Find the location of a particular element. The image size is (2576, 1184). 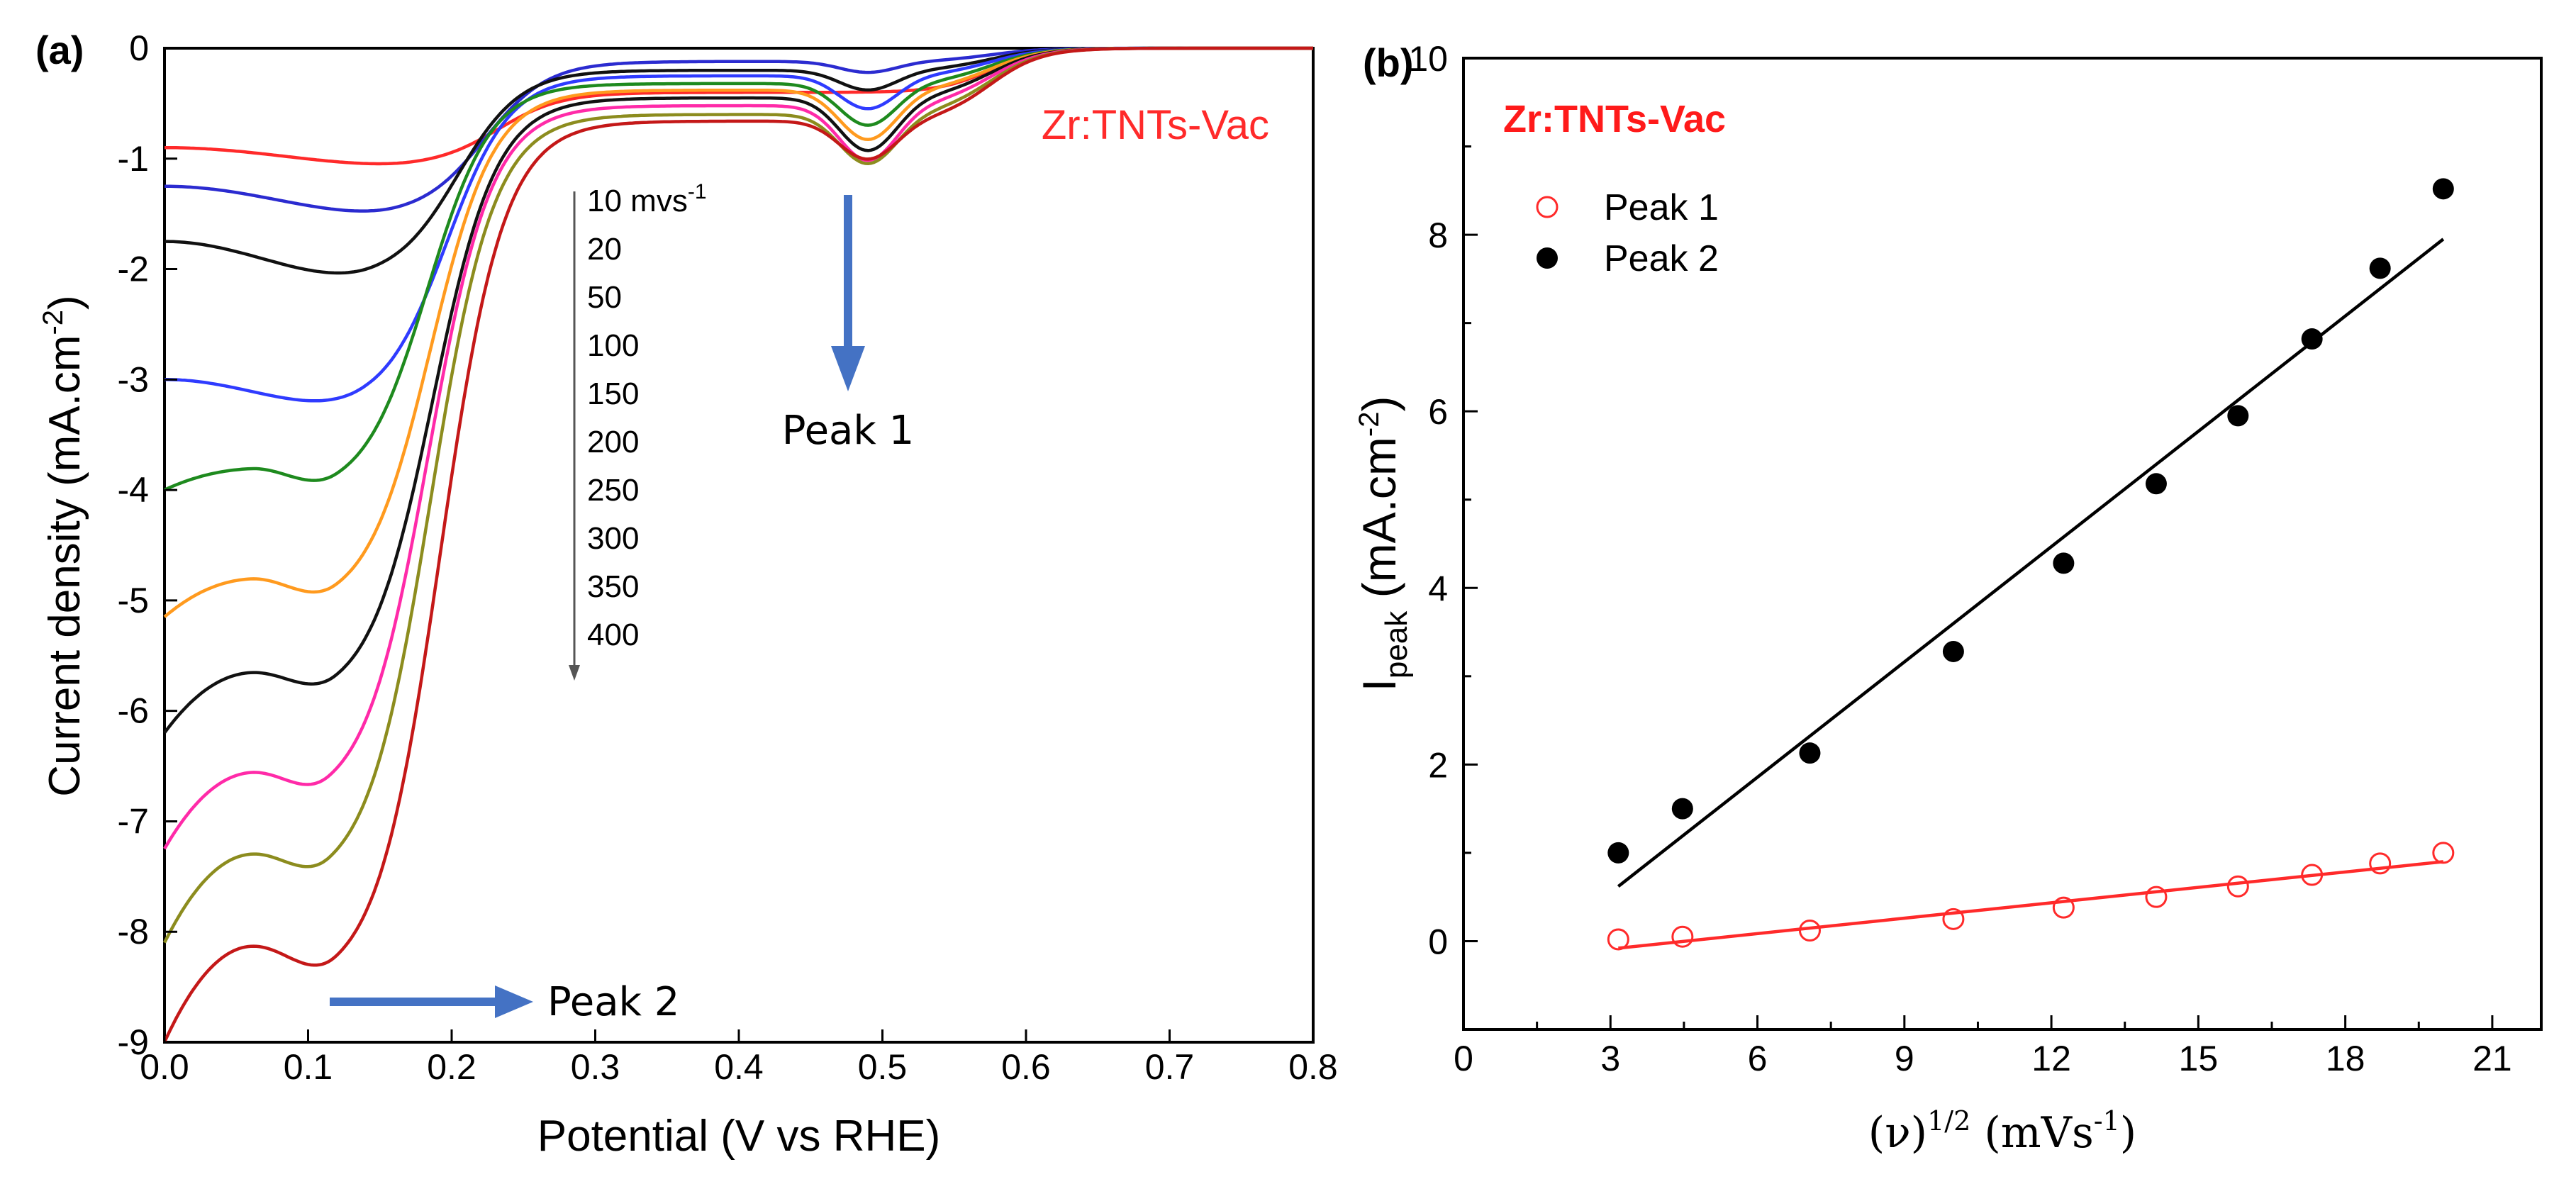

panel-b-material-label: Zr:TNTs-Vac is located at coordinates (1615, 119).